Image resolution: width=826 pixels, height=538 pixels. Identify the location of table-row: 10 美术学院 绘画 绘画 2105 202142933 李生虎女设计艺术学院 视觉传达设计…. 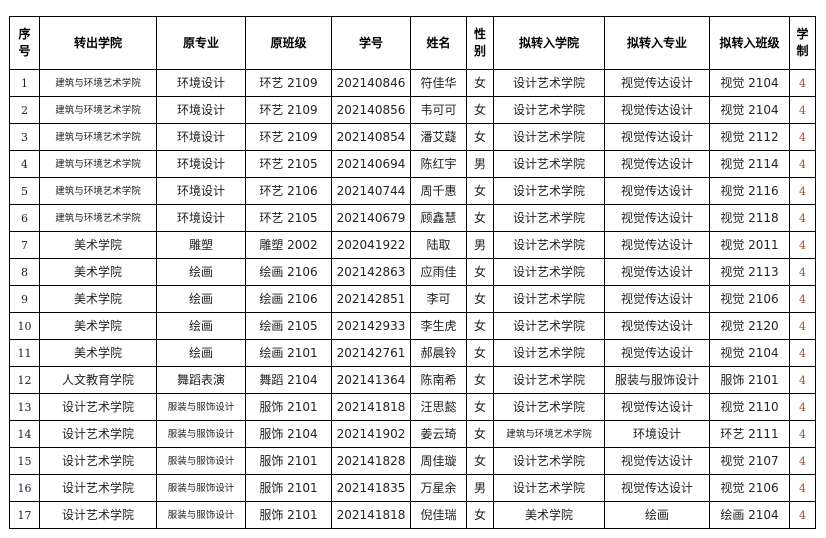
(412, 326).